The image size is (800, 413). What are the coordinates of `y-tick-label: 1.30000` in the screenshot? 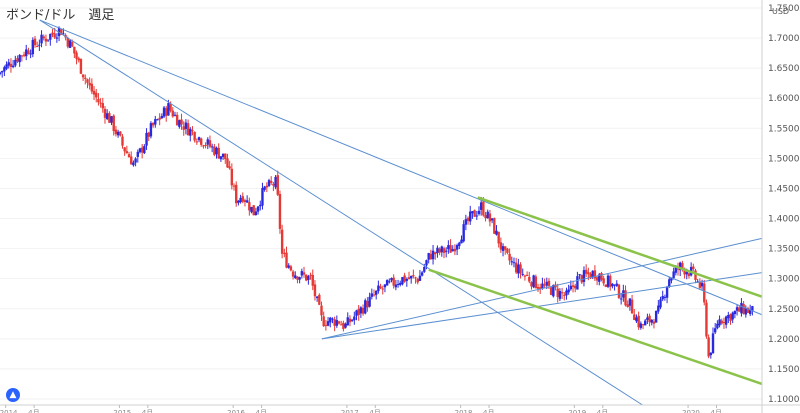 It's located at (784, 280).